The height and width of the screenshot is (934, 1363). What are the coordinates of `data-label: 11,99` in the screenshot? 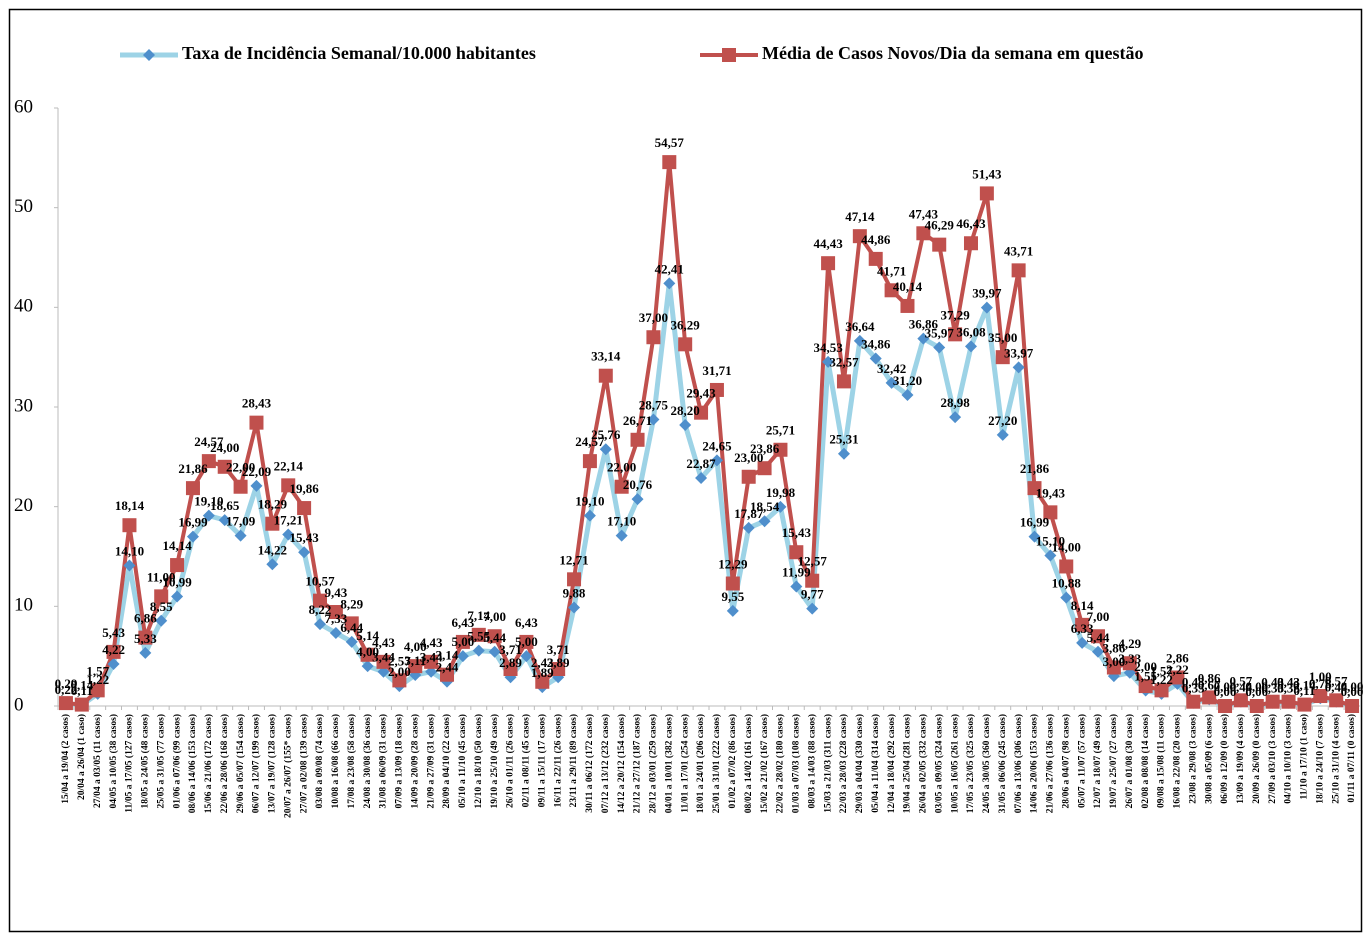 It's located at (796, 571).